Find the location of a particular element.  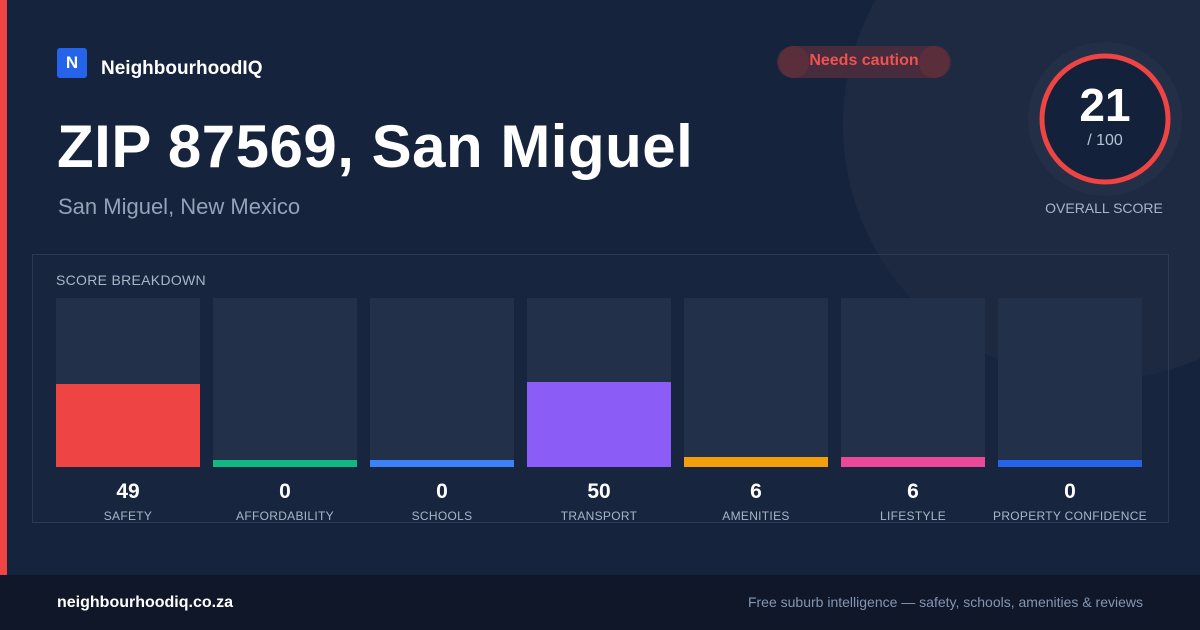

score-breakdown-title: SCORE BREAKDOWN is located at coordinates (131, 280).